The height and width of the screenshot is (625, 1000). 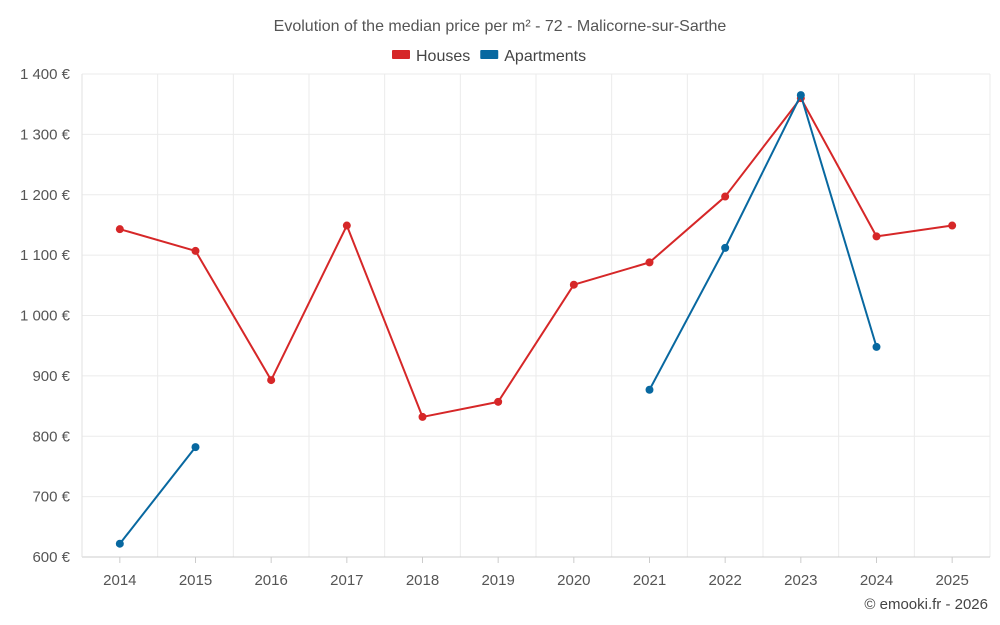 What do you see at coordinates (195, 580) in the screenshot?
I see `x-tick-label: 2015` at bounding box center [195, 580].